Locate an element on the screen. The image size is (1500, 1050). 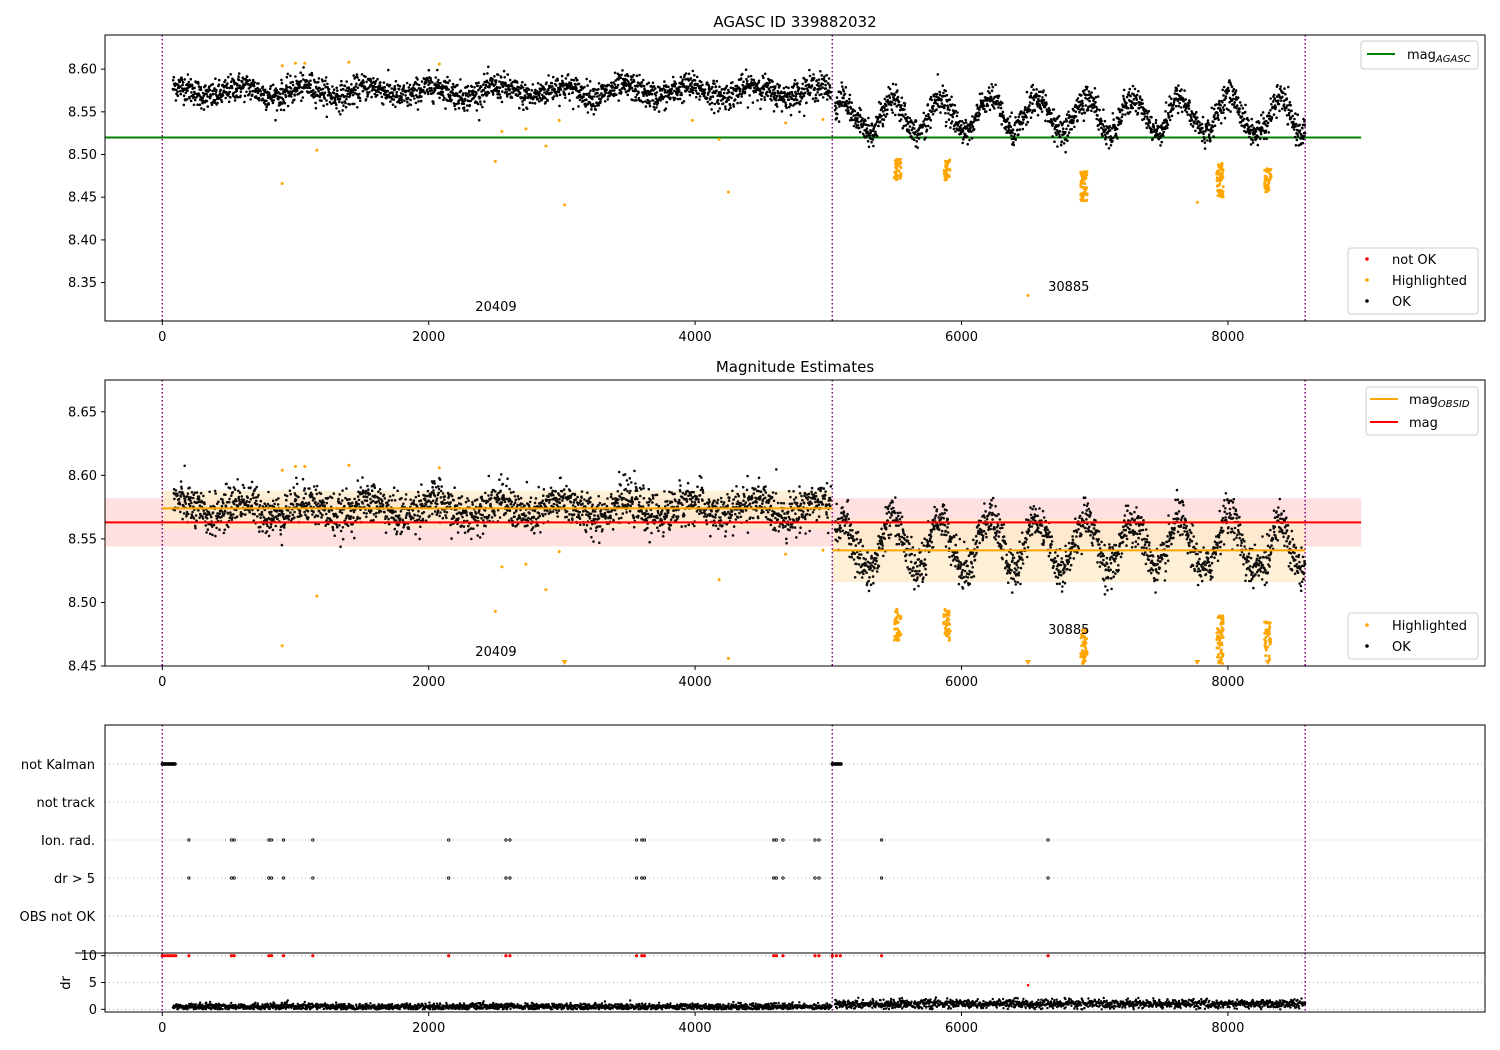
y-tick-label: 10 is located at coordinates (88, 956).